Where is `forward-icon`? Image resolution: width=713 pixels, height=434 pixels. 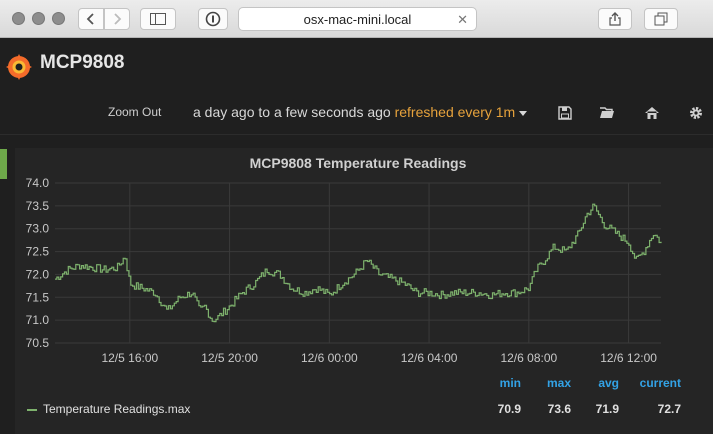
forward-icon is located at coordinates (118, 19).